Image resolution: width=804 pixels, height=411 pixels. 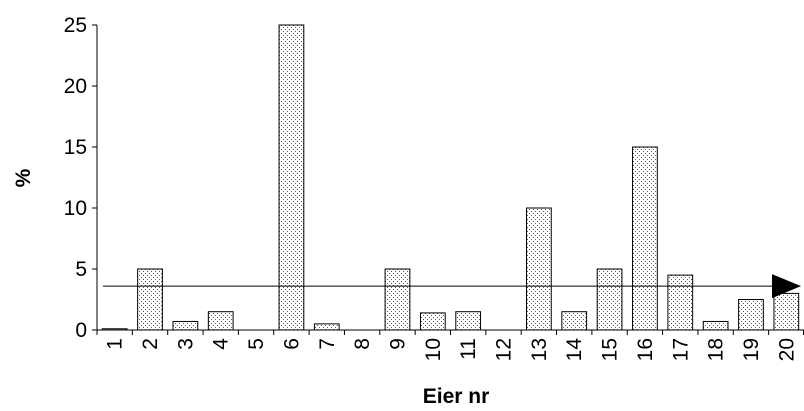 I want to click on x-tick-label: 6, so click(x=291, y=344).